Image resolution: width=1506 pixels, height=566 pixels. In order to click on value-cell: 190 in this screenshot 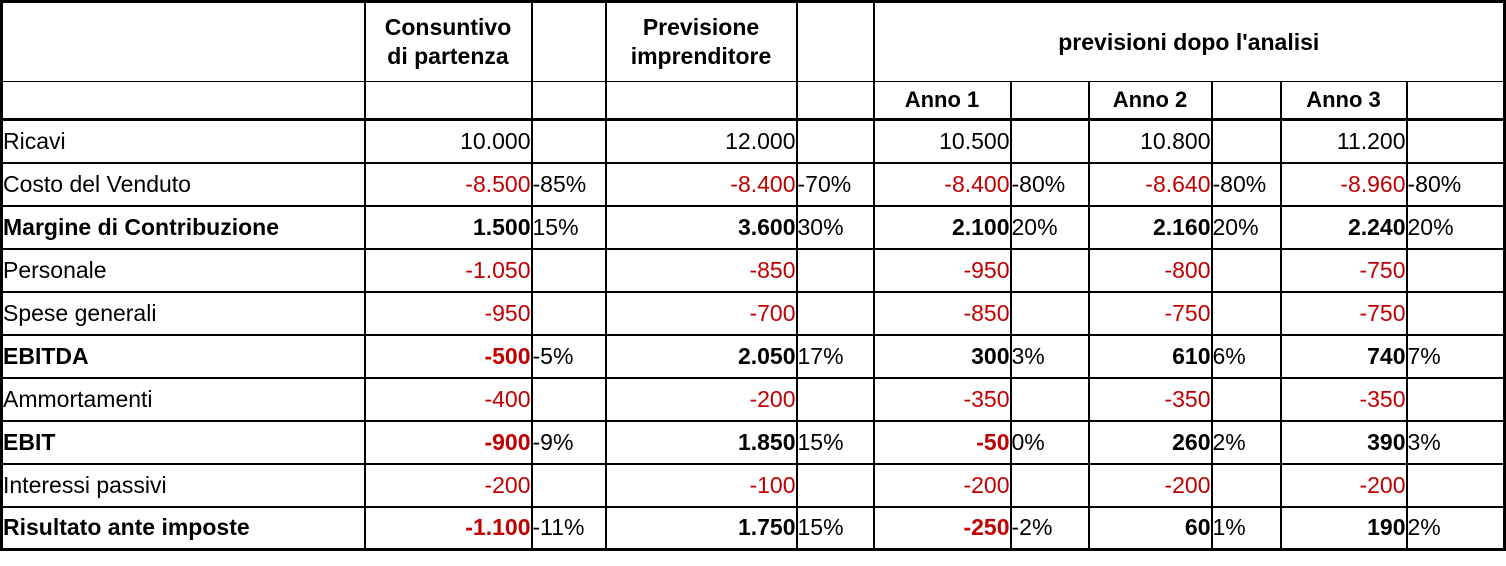, I will do `click(1343, 528)`.